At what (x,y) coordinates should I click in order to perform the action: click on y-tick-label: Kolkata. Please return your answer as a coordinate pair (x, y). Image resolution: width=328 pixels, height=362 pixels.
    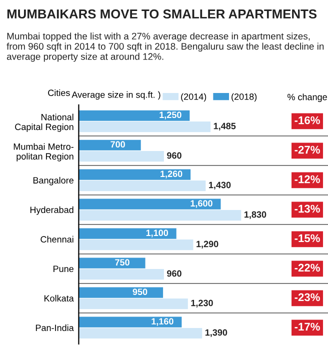
    Looking at the image, I should click on (59, 298).